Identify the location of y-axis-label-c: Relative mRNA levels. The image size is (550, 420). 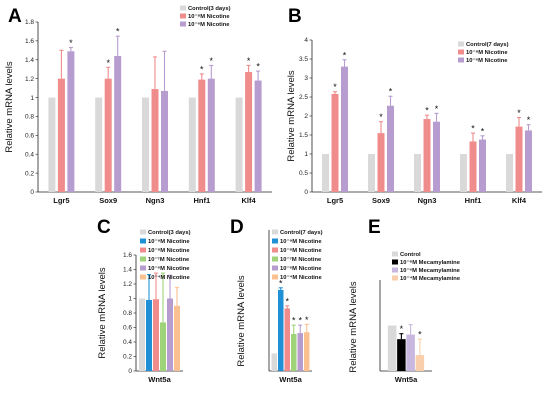
(102, 313).